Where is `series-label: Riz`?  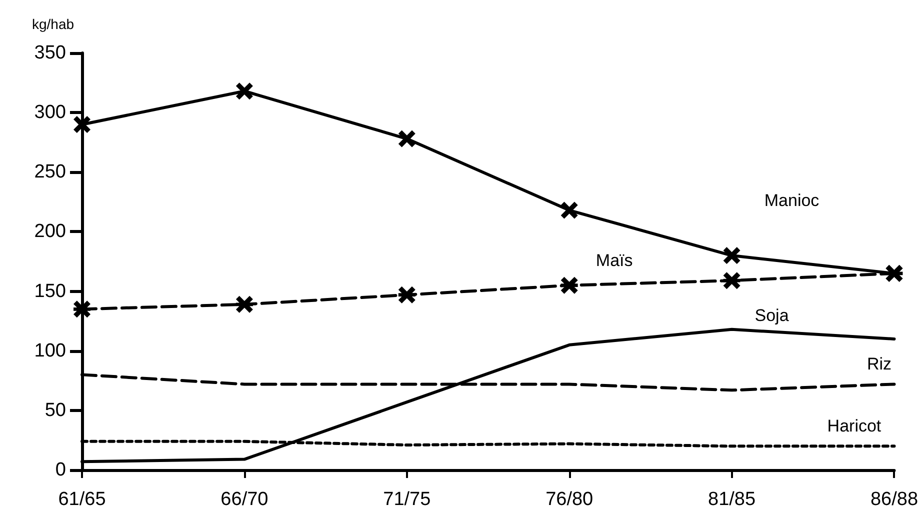
series-label: Riz is located at coordinates (879, 364).